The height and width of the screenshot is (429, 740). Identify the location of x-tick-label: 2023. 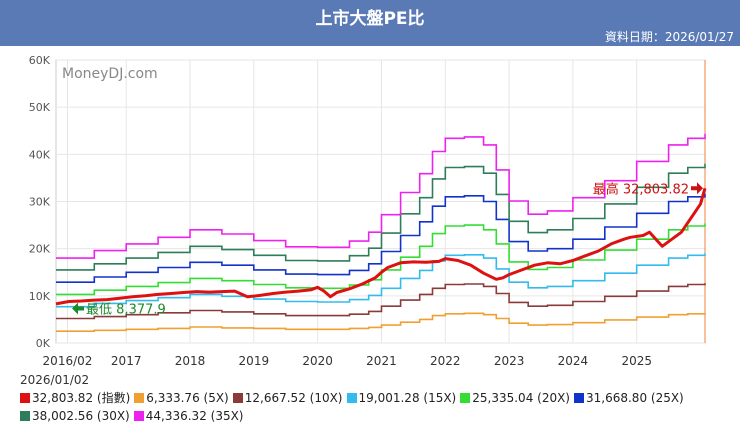
(509, 361).